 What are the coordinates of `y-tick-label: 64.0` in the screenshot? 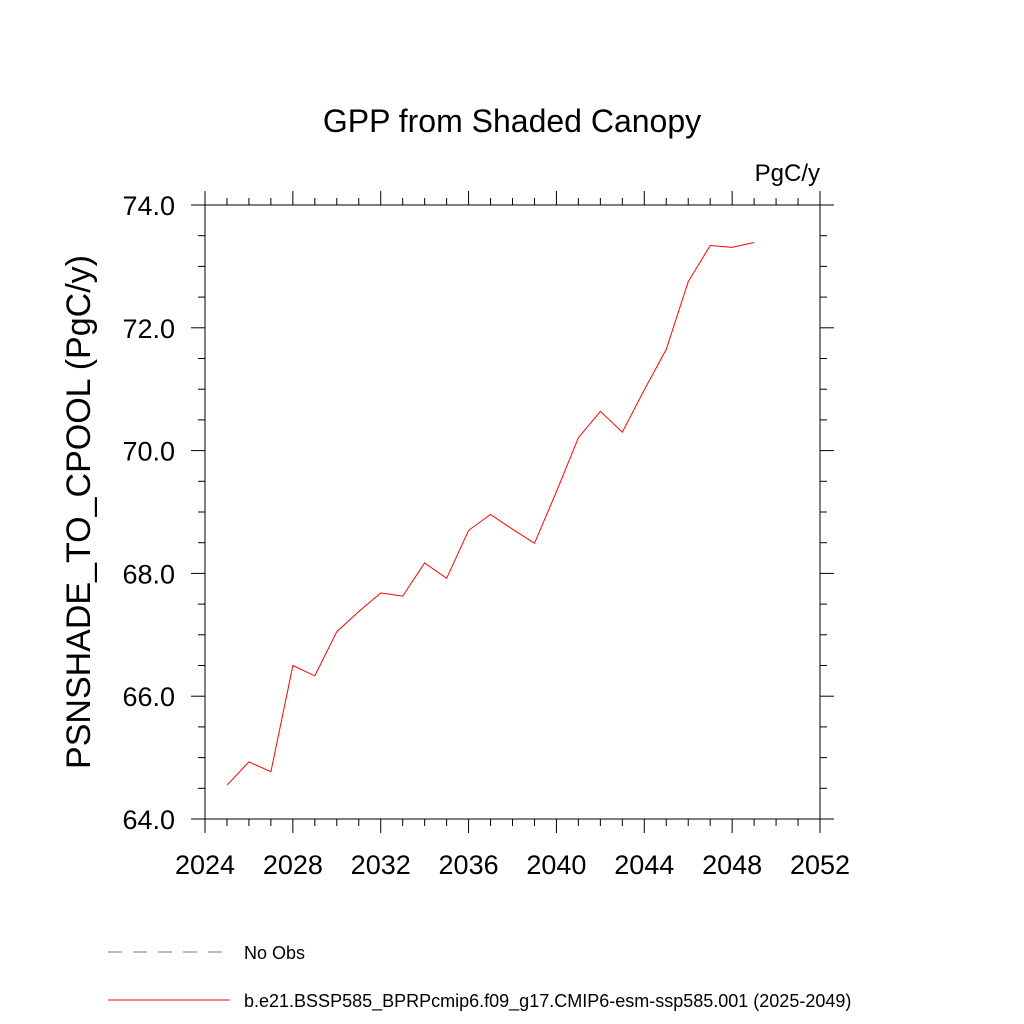 It's located at (148, 820).